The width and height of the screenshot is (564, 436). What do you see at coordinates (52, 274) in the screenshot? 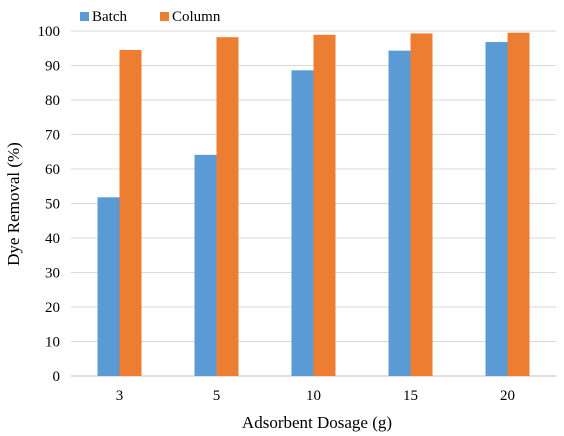
I see `y-tick-label-30: 30` at bounding box center [52, 274].